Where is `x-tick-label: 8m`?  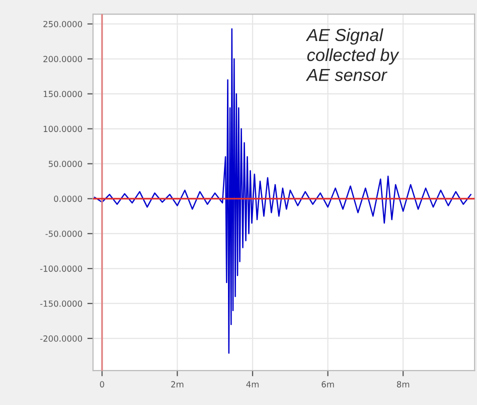
x-tick-label: 8m is located at coordinates (403, 384).